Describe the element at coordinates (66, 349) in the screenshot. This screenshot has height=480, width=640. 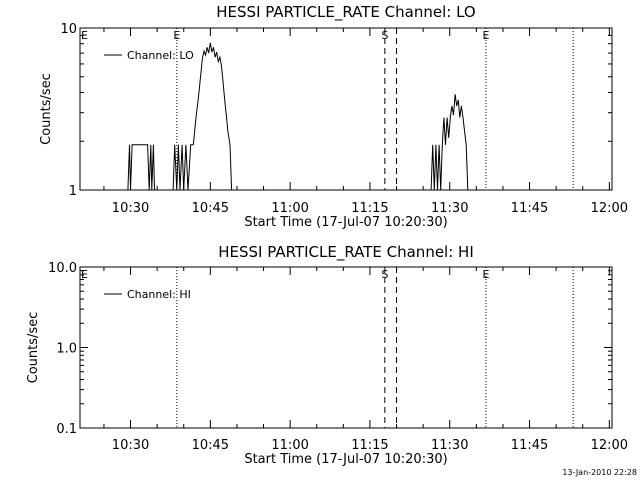
I see `y-tick-label: 1.0` at that location.